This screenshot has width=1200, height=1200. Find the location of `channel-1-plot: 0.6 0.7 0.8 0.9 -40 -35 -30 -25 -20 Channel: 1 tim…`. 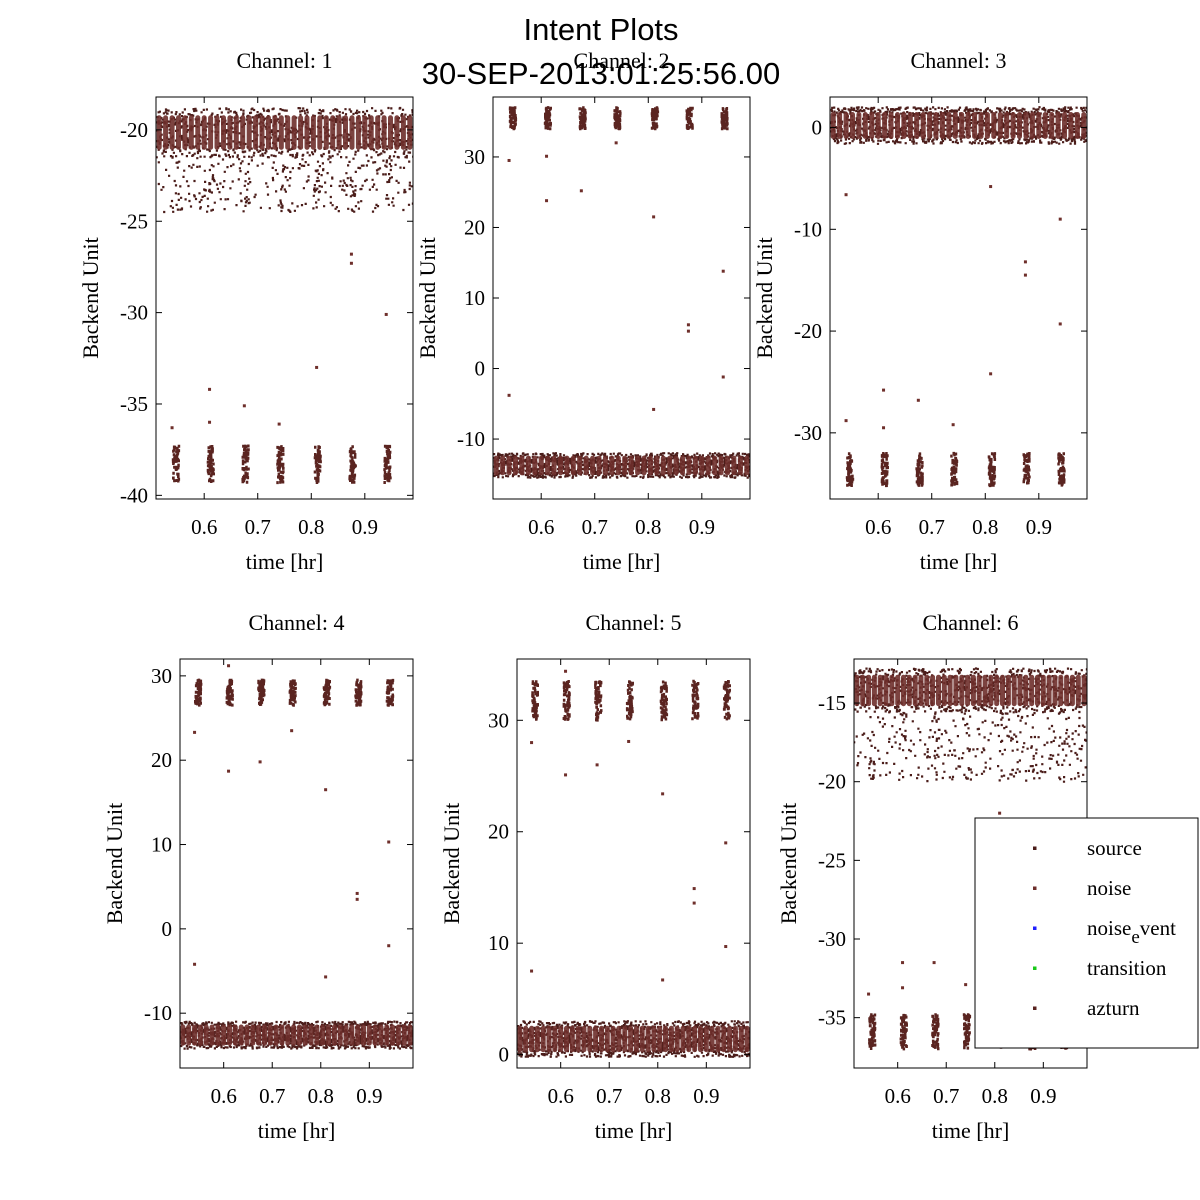

channel-1-plot: 0.6 0.7 0.8 0.9 -40 -35 -30 -25 -20 Channel: 1 tim… is located at coordinates (246, 311).